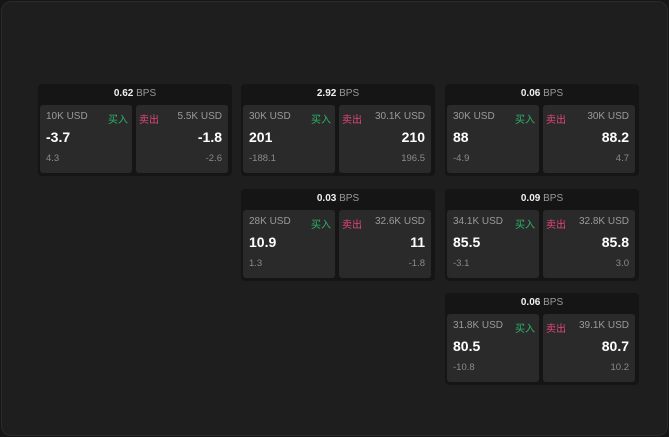  Describe the element at coordinates (493, 244) in the screenshot. I see `buy-button: 34.1K USD 买入 85.5 -3.1` at that location.